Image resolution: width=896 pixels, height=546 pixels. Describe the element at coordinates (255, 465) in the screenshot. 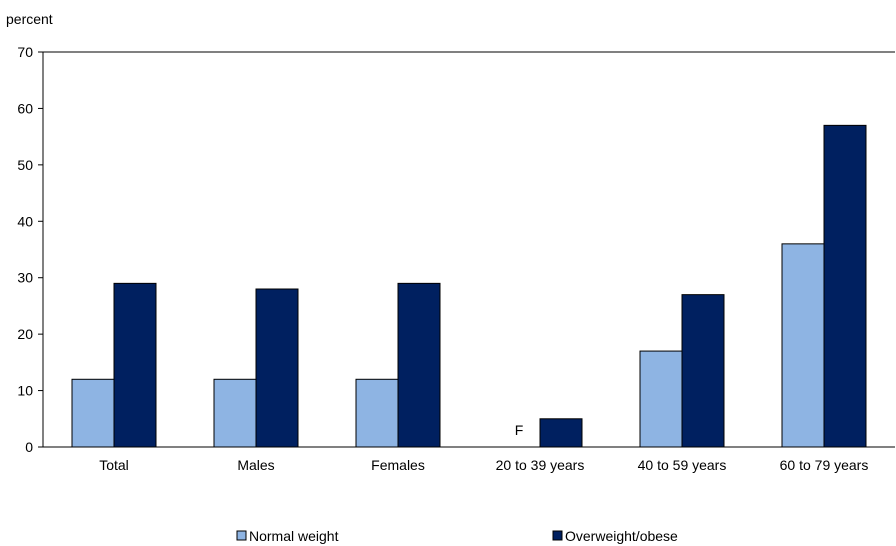

I see `x-category-label: Males` at that location.